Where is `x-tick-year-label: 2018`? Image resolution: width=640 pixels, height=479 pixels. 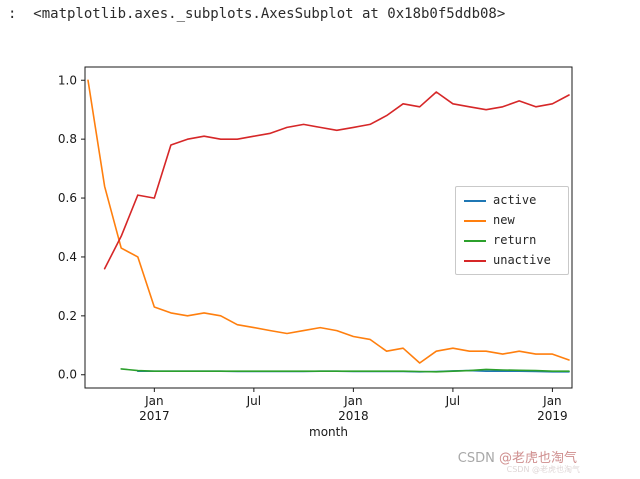 x-tick-year-label: 2018 is located at coordinates (353, 416).